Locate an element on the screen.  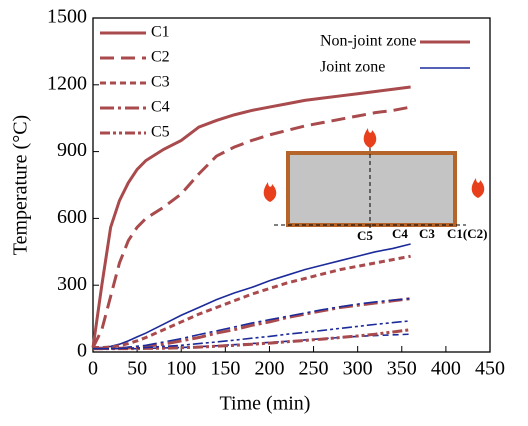
y-tick-label: 900 is located at coordinates (72, 150).